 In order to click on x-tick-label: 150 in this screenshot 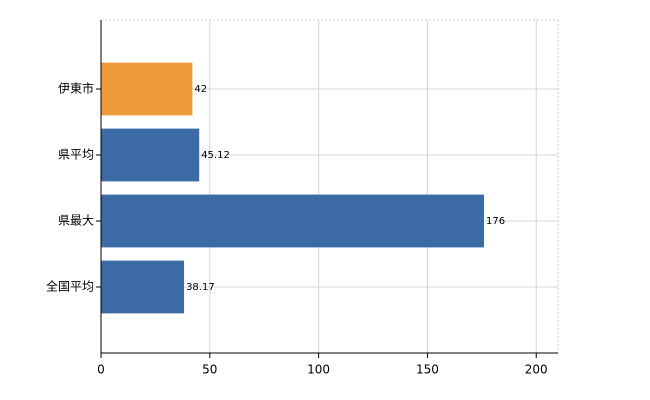, I will do `click(427, 370)`.